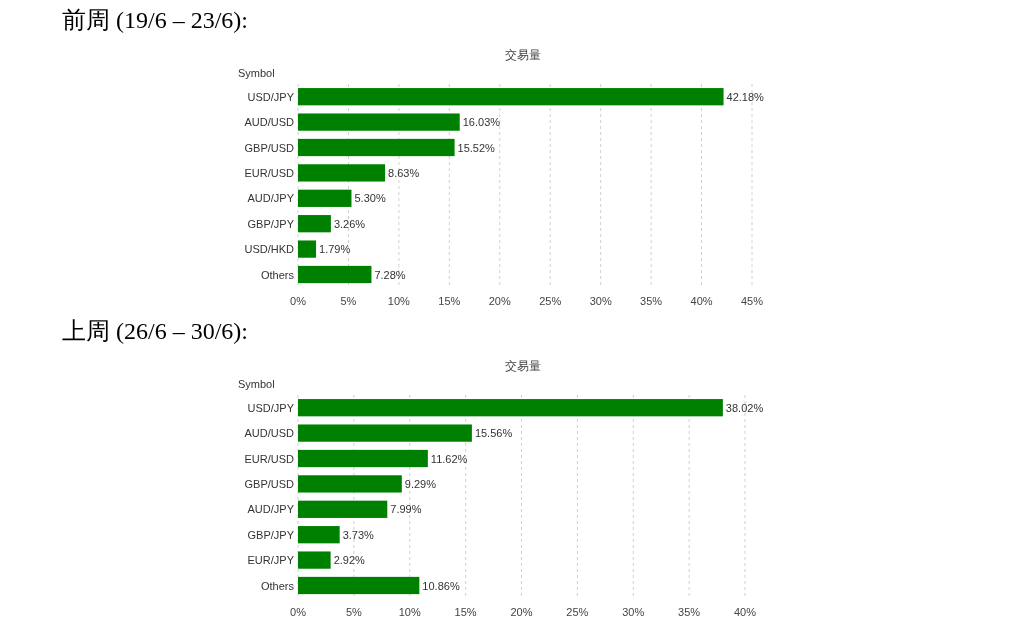  Describe the element at coordinates (358, 534) in the screenshot. I see `data-label: 3.73%` at that location.